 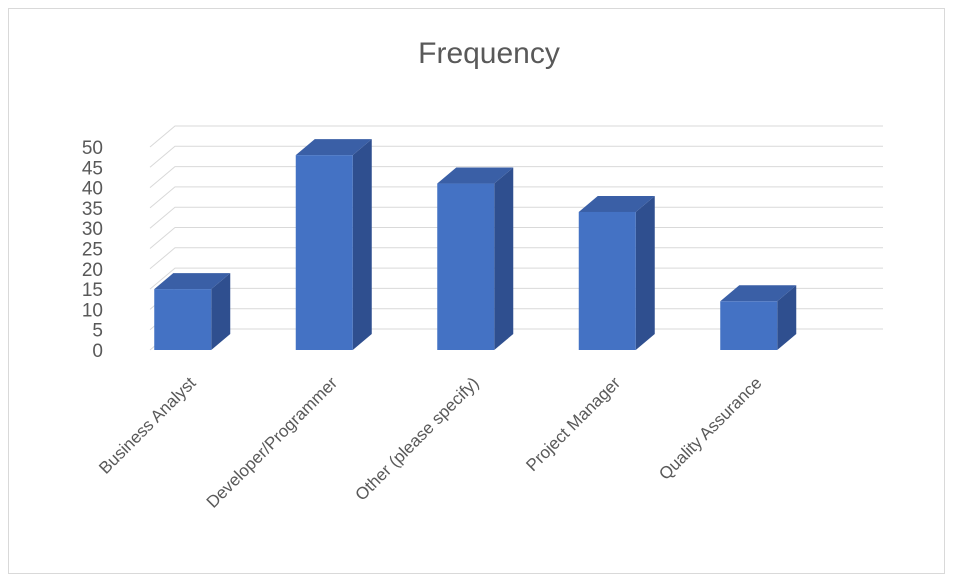 What do you see at coordinates (489, 53) in the screenshot?
I see `chart-title: Frequency` at bounding box center [489, 53].